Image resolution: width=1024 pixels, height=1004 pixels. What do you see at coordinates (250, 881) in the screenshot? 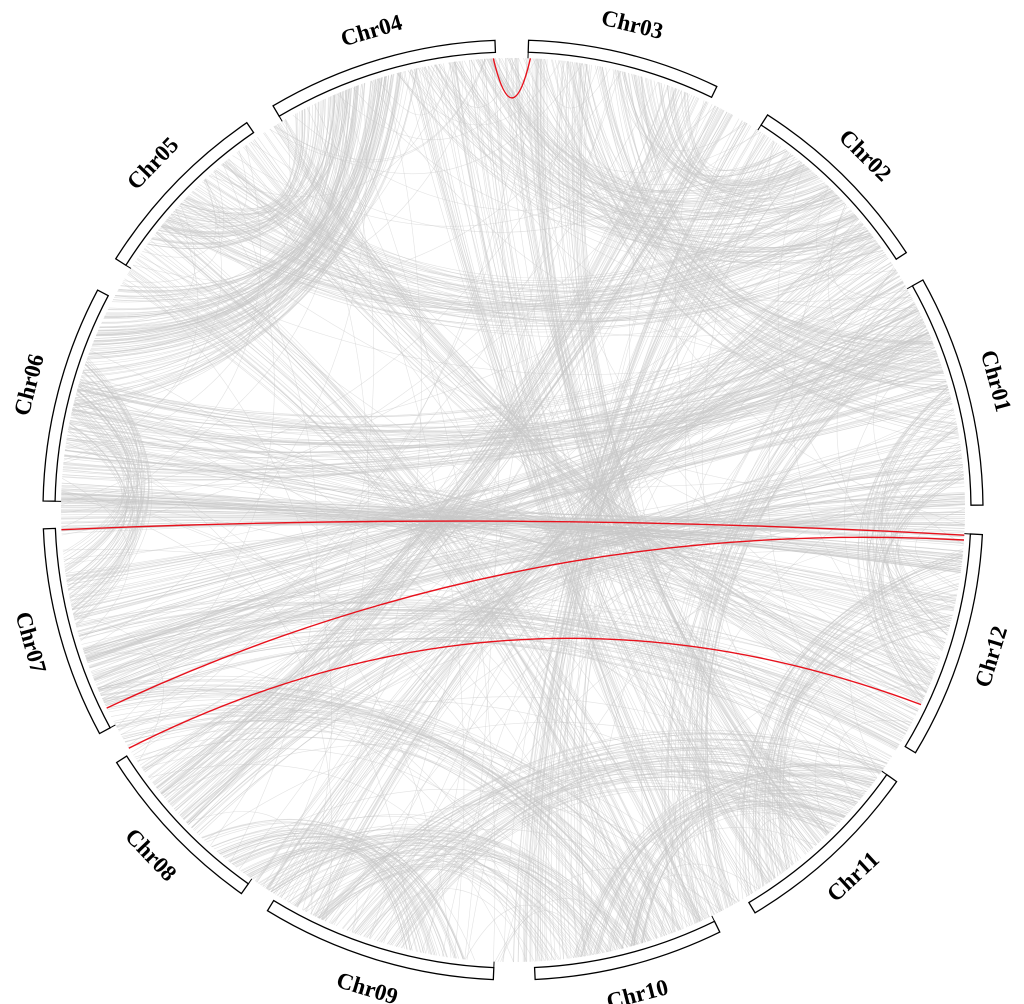
I see `ideogram-tick` at bounding box center [250, 881].